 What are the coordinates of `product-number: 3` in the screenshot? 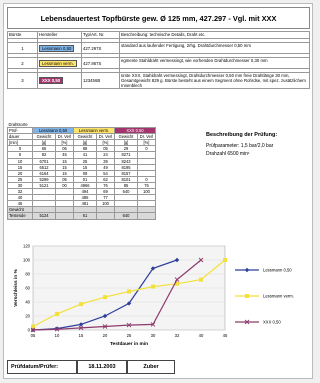 It's located at (22, 80).